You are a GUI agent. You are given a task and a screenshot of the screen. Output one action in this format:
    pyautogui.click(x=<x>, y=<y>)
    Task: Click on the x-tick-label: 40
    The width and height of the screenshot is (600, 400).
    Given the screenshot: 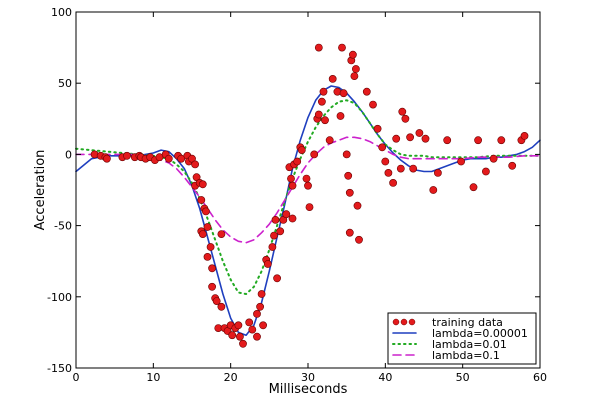 What is the action you would take?
    pyautogui.click(x=385, y=377)
    